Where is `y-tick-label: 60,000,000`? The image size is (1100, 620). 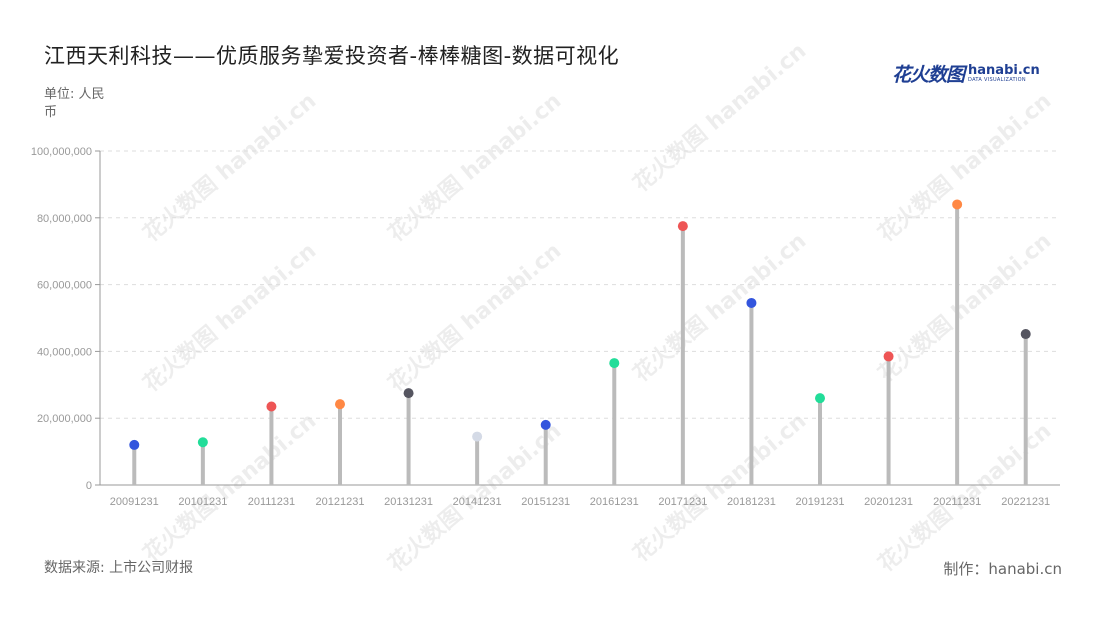
y-tick-label: 60,000,000 is located at coordinates (64, 286).